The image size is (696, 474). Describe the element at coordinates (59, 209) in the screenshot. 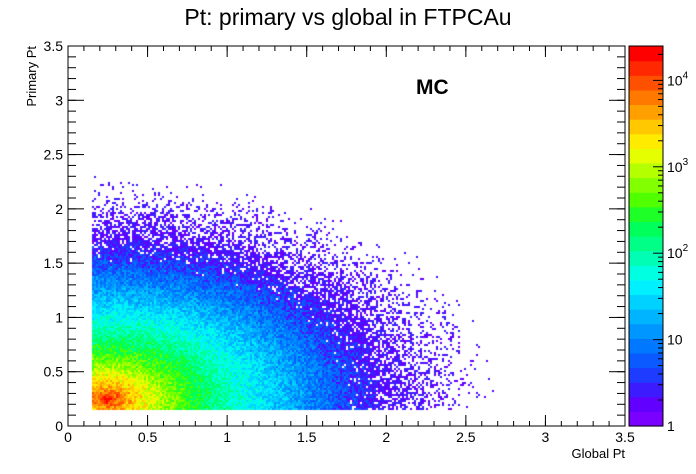

I see `y-tick-label: 2` at that location.